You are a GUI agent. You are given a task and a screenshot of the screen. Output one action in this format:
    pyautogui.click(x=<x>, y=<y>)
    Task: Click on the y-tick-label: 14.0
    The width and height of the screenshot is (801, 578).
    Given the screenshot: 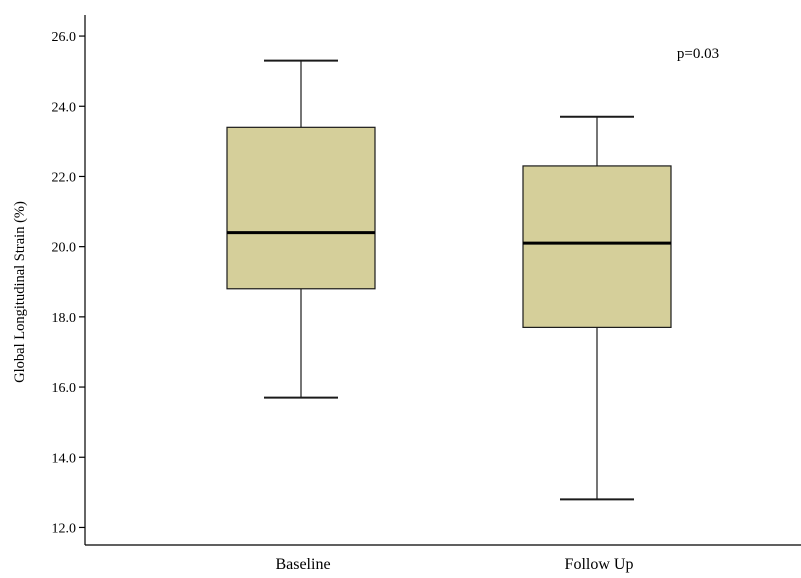 What is the action you would take?
    pyautogui.click(x=64, y=458)
    